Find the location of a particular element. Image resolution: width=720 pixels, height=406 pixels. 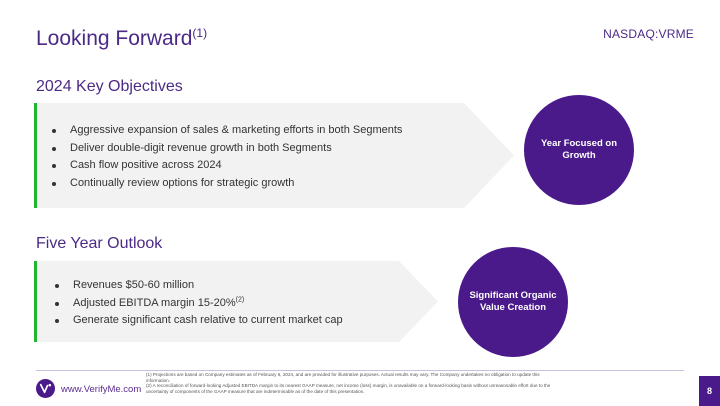

value-creation-label: Significant Organic Value Creation is located at coordinates (513, 301).